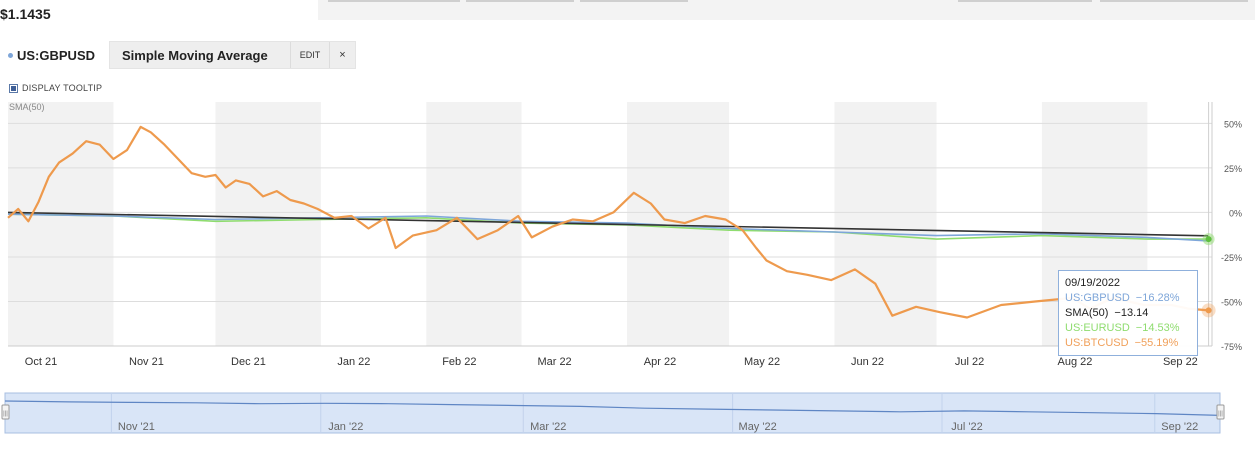 This screenshot has width=1255, height=455. I want to click on x-tick-label: Nov 21, so click(146, 362).